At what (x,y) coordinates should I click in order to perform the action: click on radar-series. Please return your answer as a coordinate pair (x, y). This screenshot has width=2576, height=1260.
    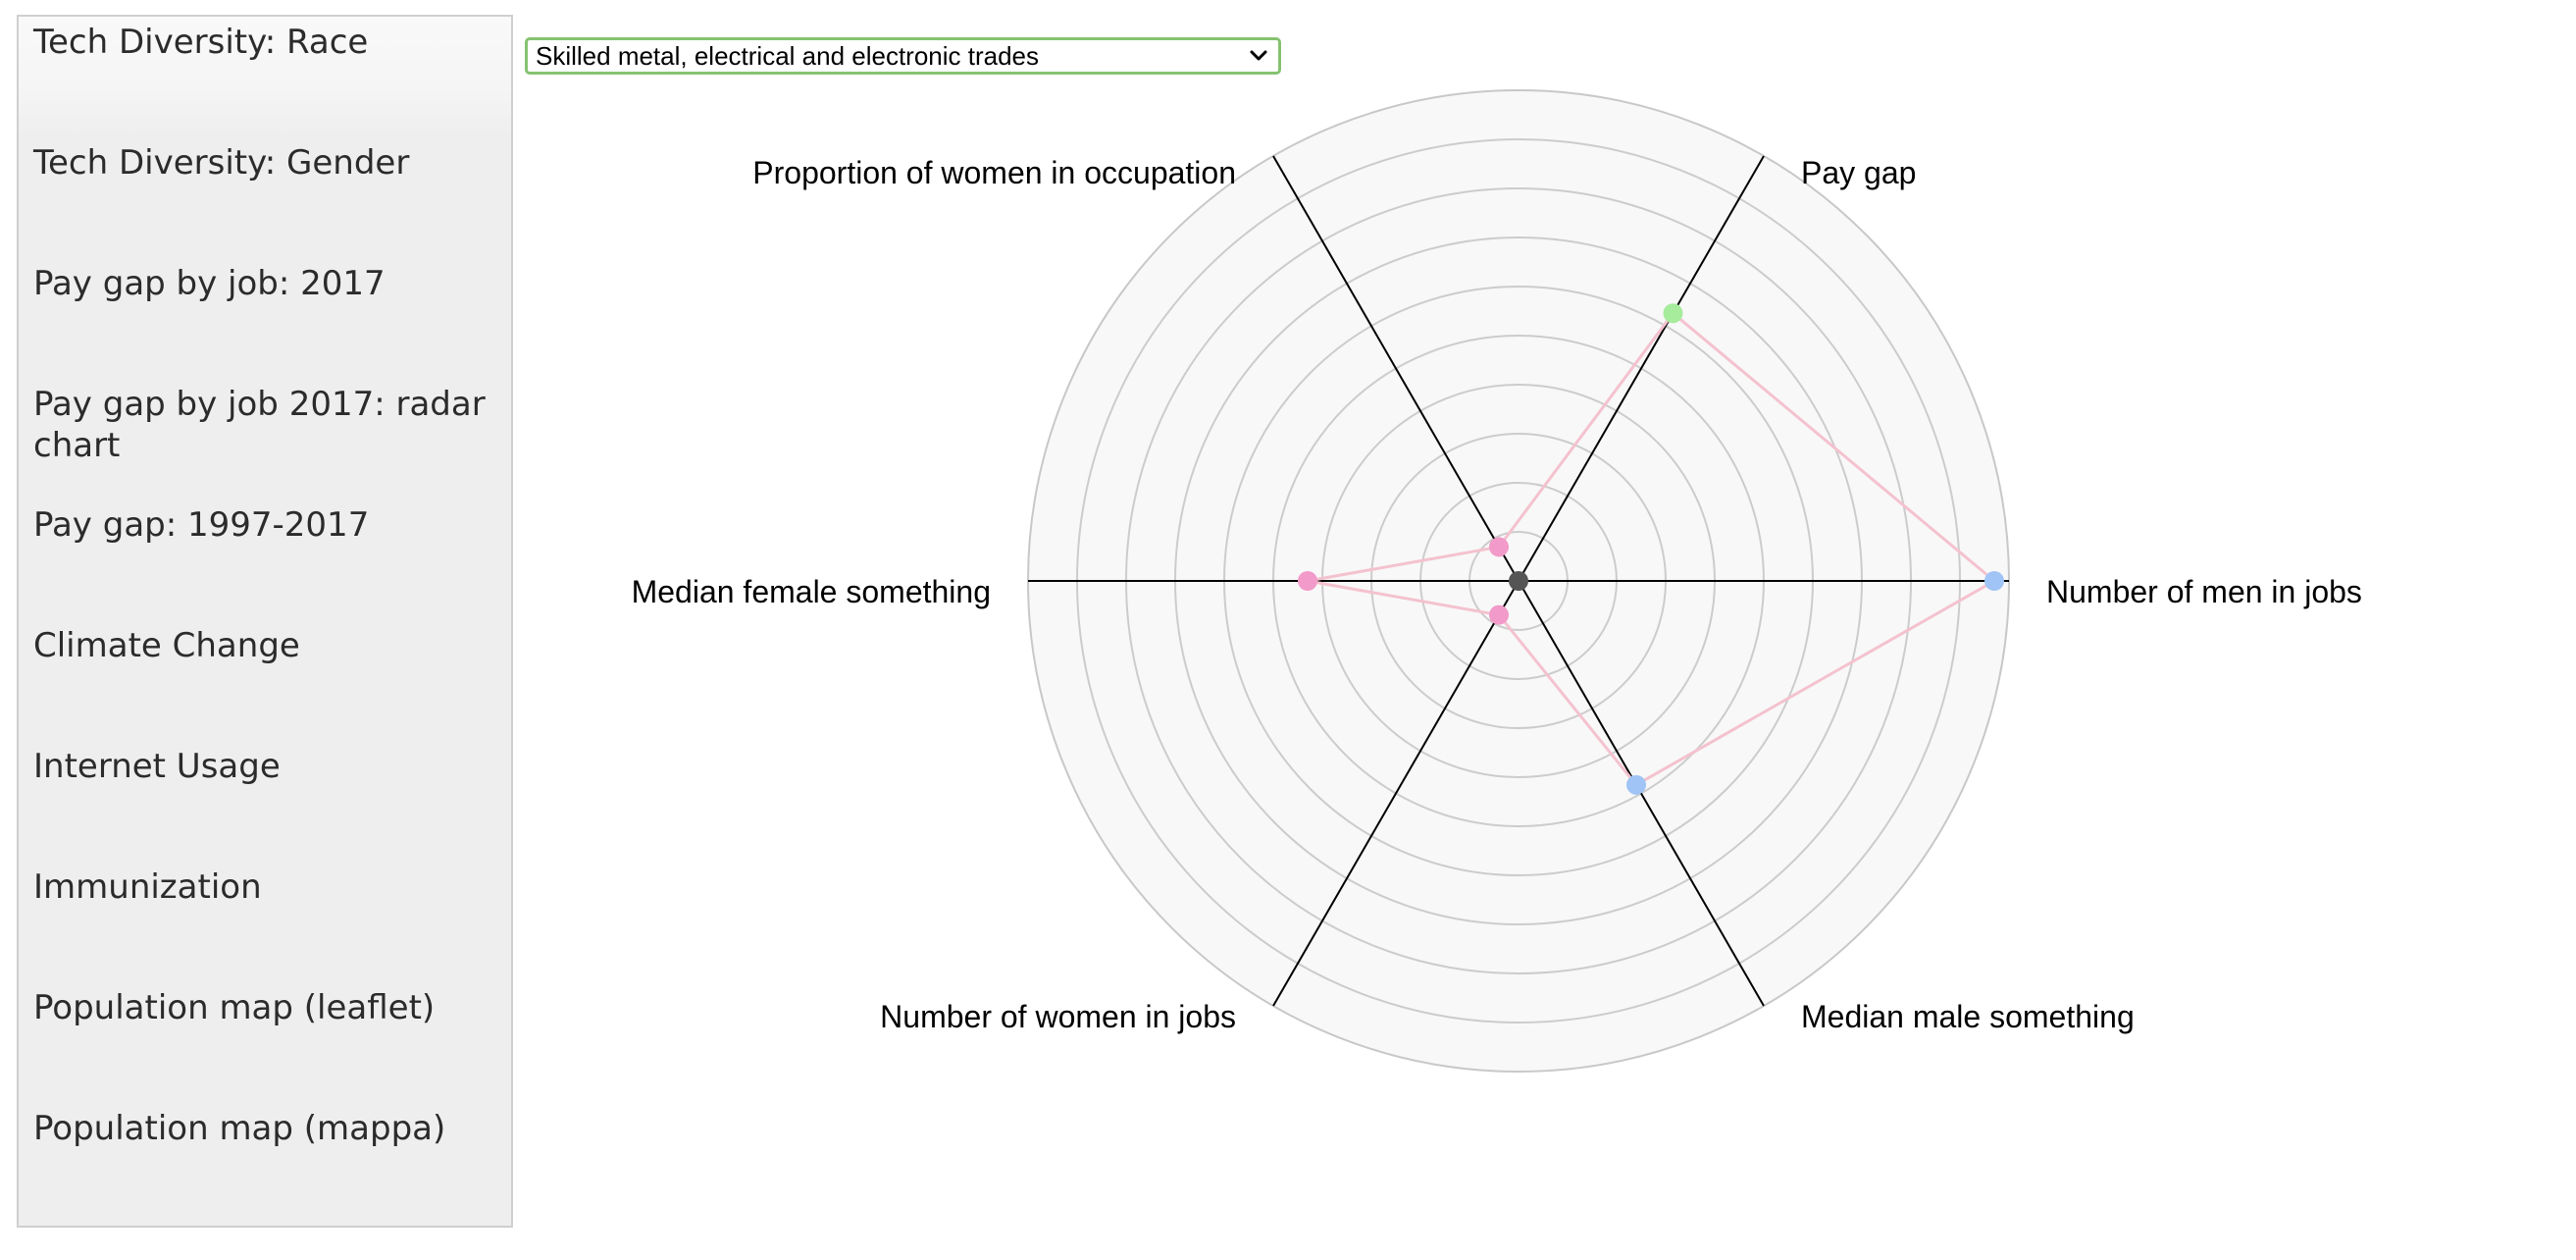
    Looking at the image, I should click on (1651, 549).